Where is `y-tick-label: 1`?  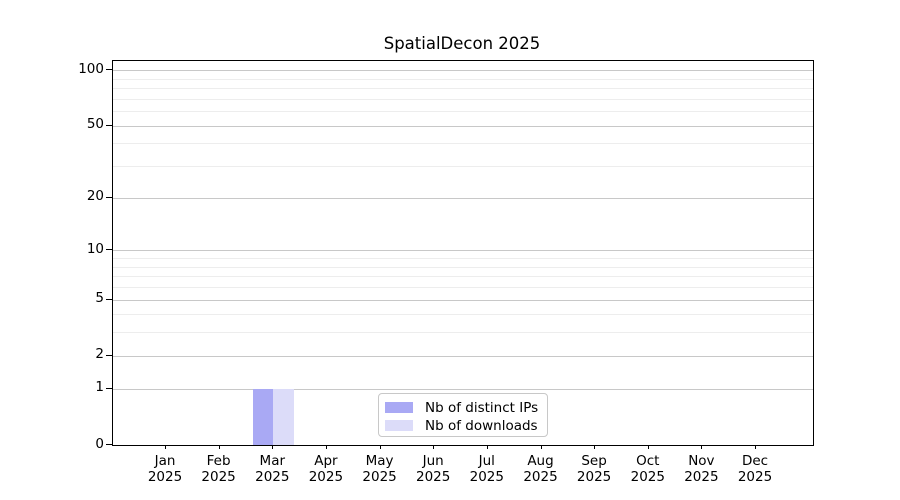 y-tick-label: 1 is located at coordinates (99, 387).